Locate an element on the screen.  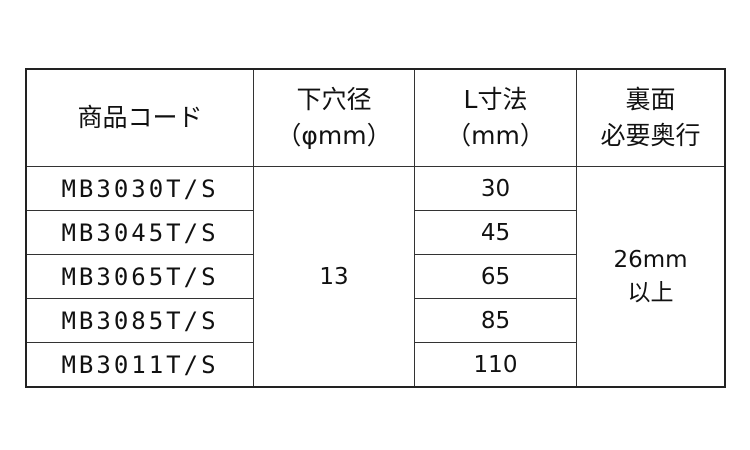
table-row: MB3085T/S 85 is located at coordinates (375, 320).